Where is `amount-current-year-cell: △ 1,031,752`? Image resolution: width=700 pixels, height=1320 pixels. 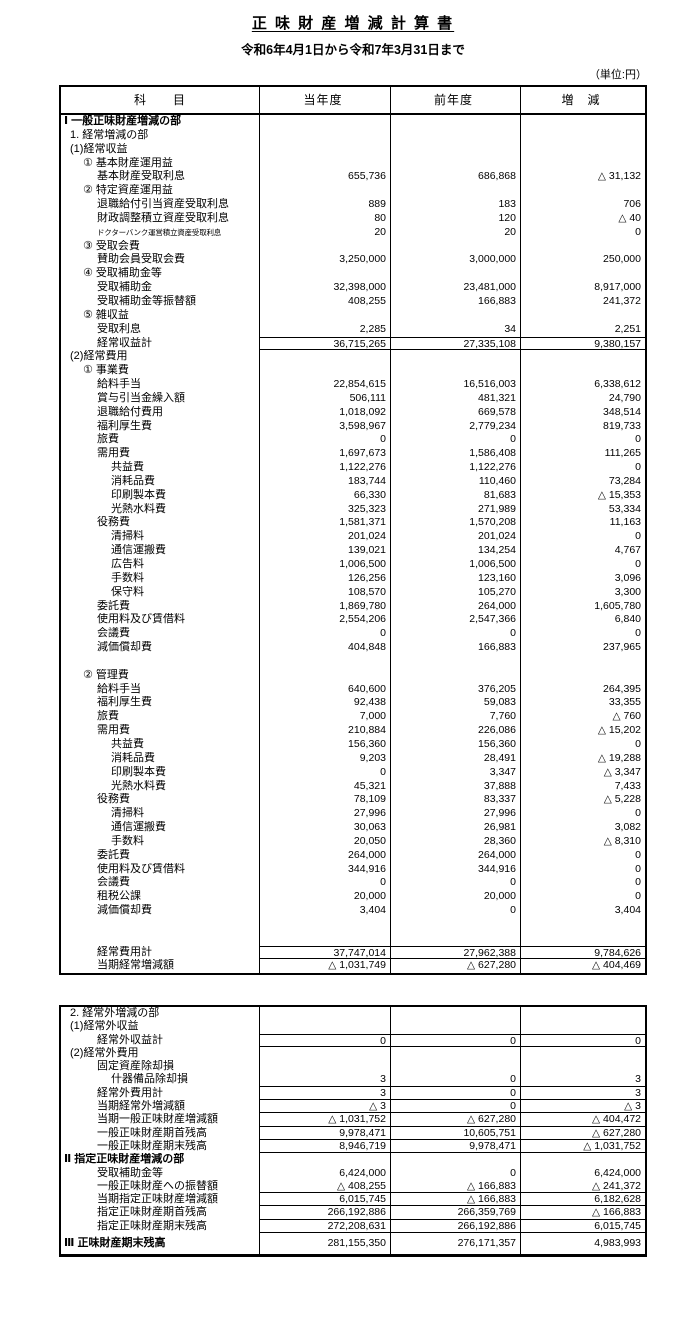 amount-current-year-cell: △ 1,031,752 is located at coordinates (324, 1120).